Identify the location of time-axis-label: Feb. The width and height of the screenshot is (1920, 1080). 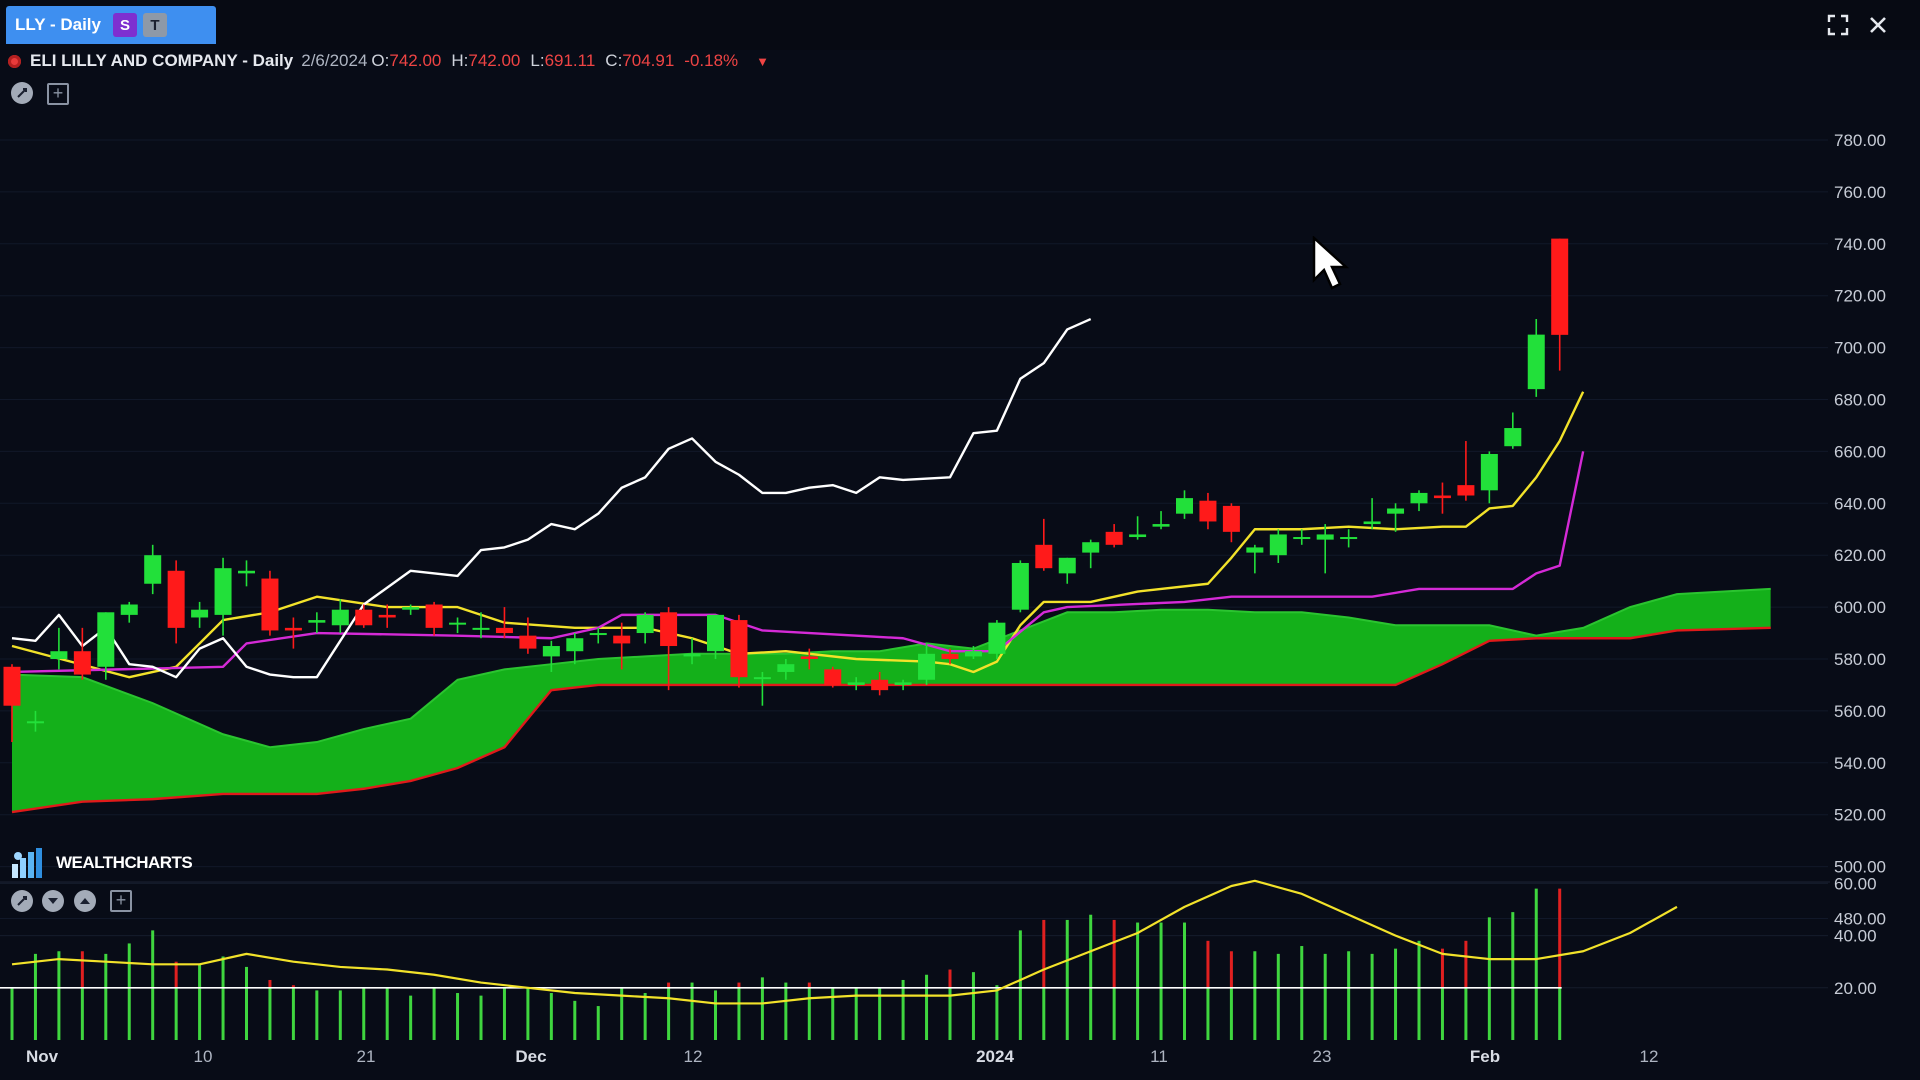
(1485, 1056).